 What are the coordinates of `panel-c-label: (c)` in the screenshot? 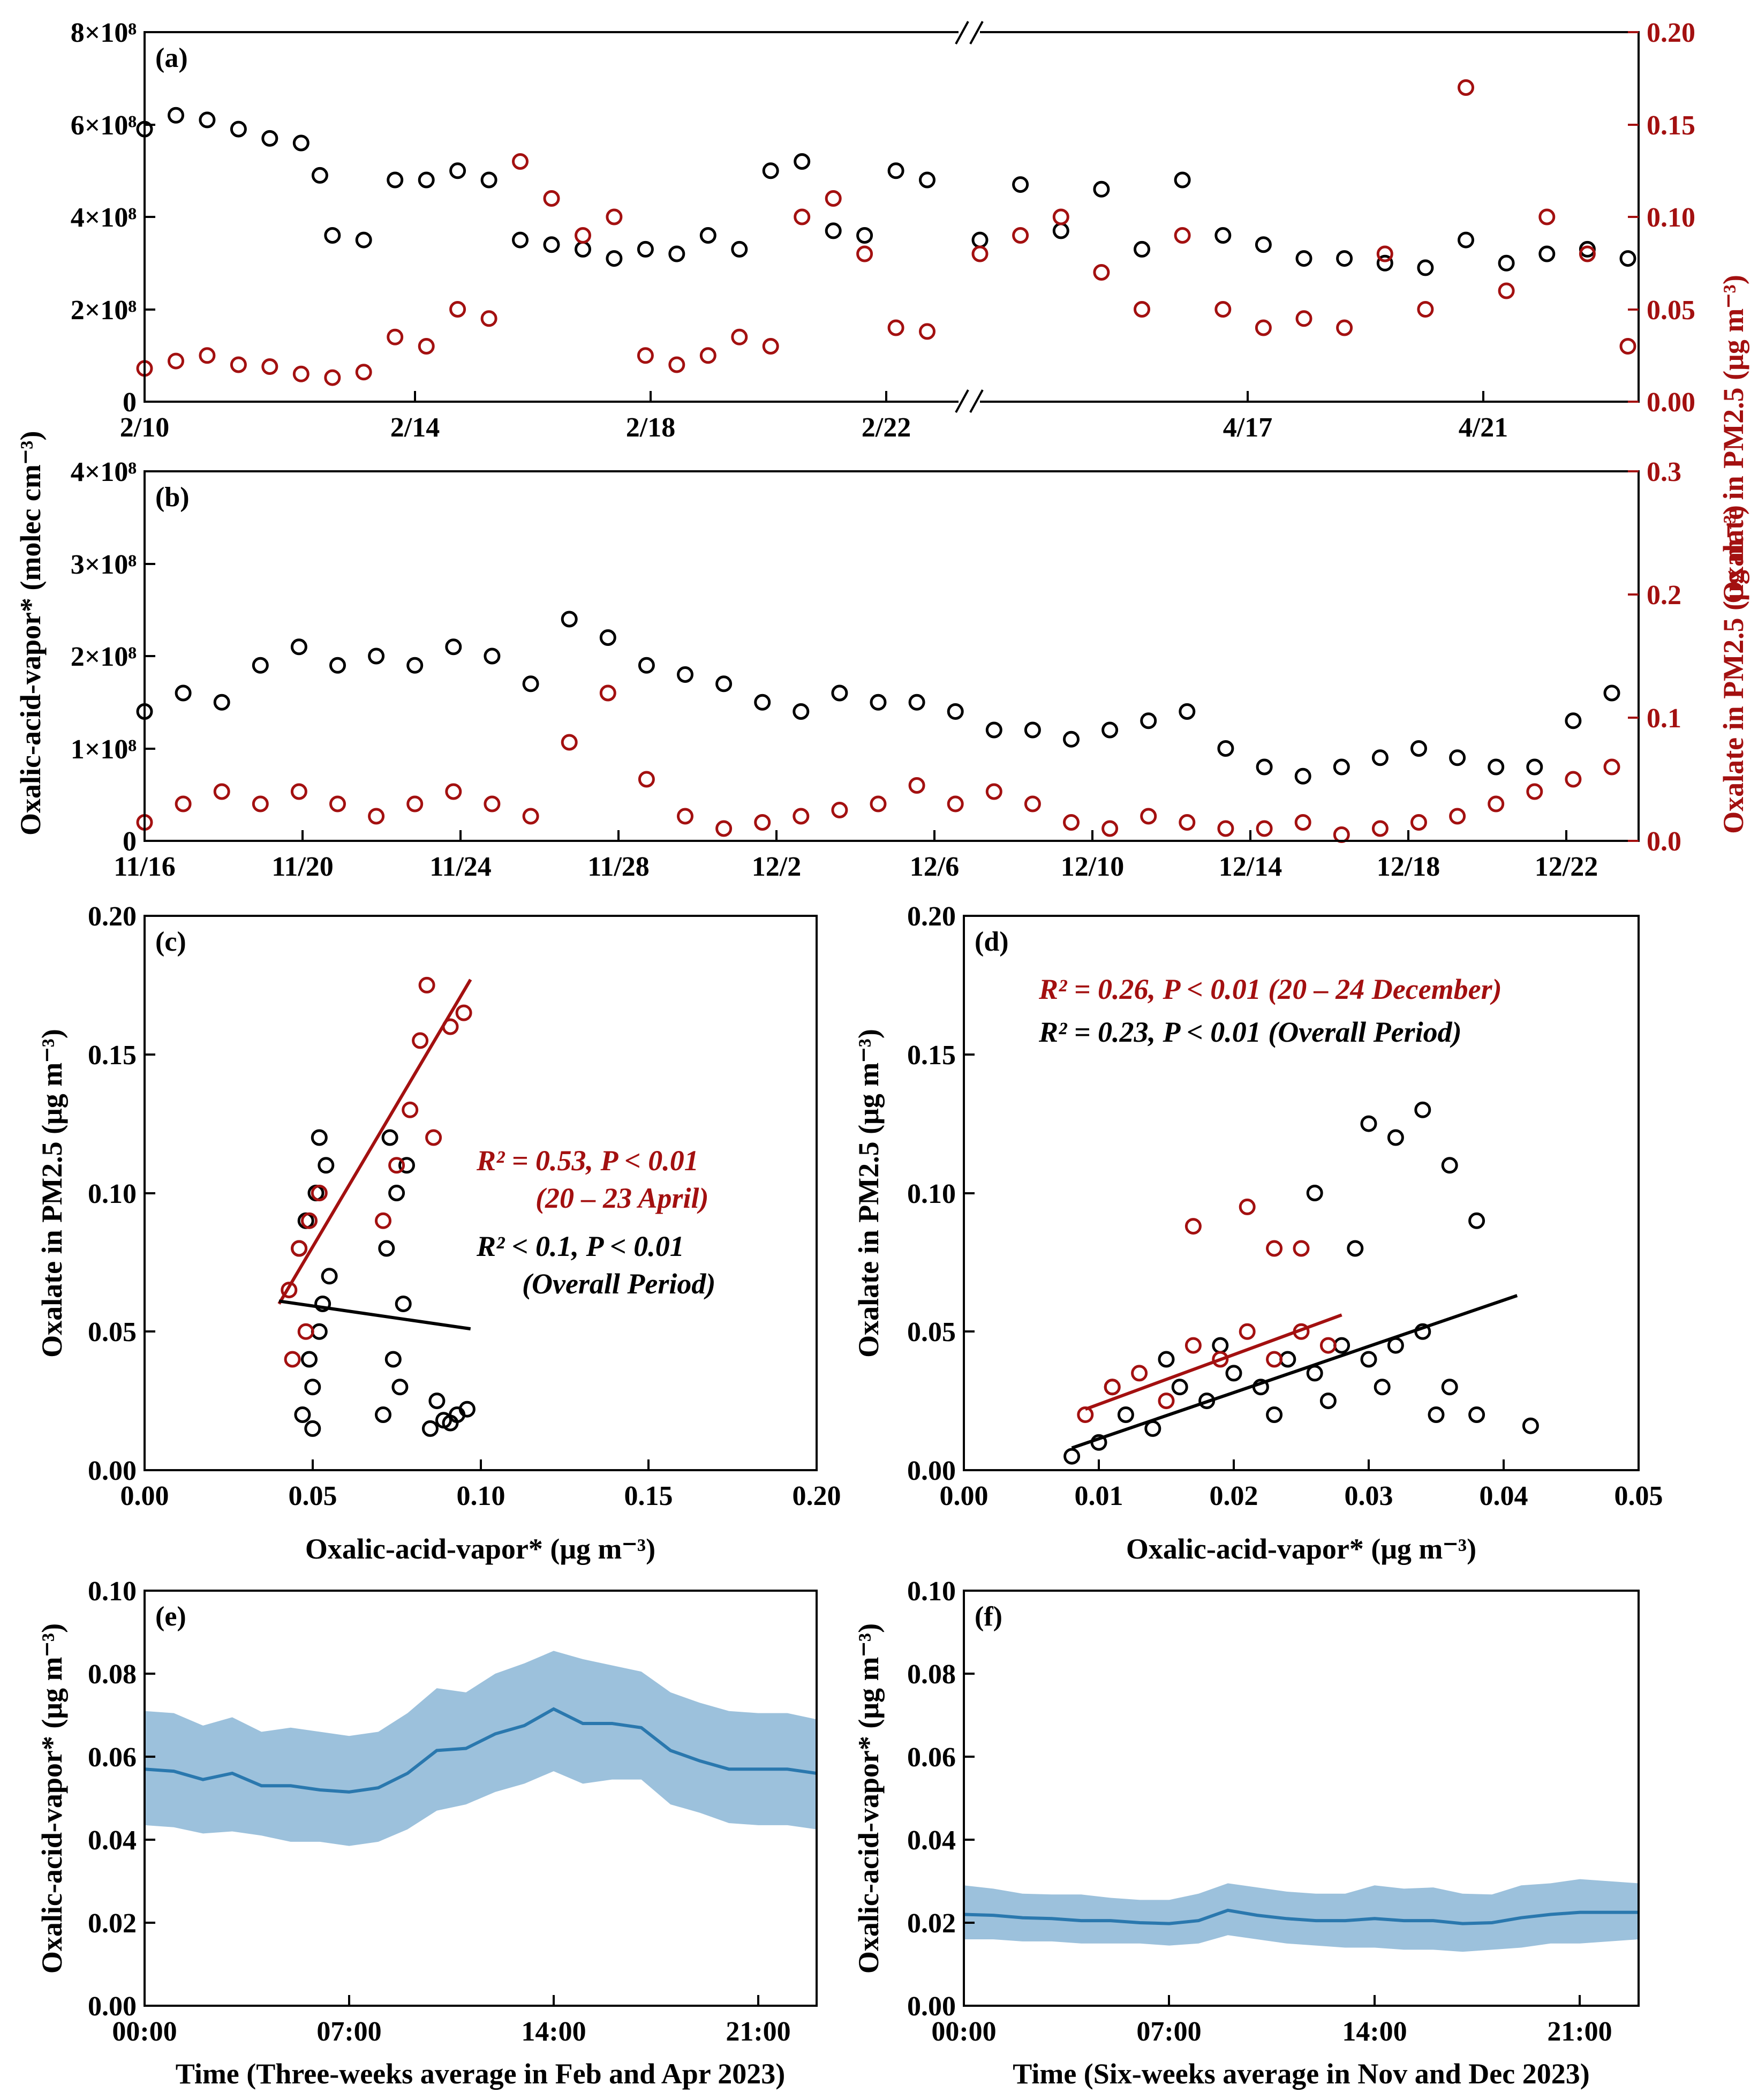 It's located at (170, 942).